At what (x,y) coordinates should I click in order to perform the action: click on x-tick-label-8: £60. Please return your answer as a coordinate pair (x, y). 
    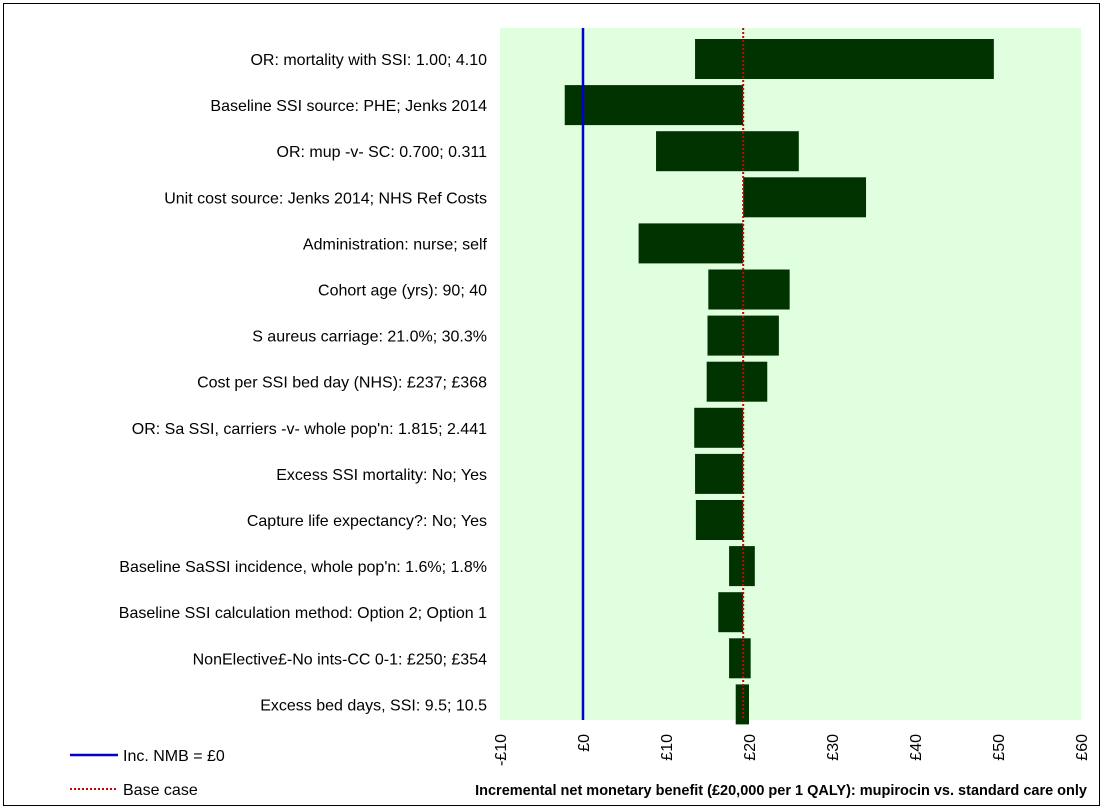
    Looking at the image, I should click on (1082, 747).